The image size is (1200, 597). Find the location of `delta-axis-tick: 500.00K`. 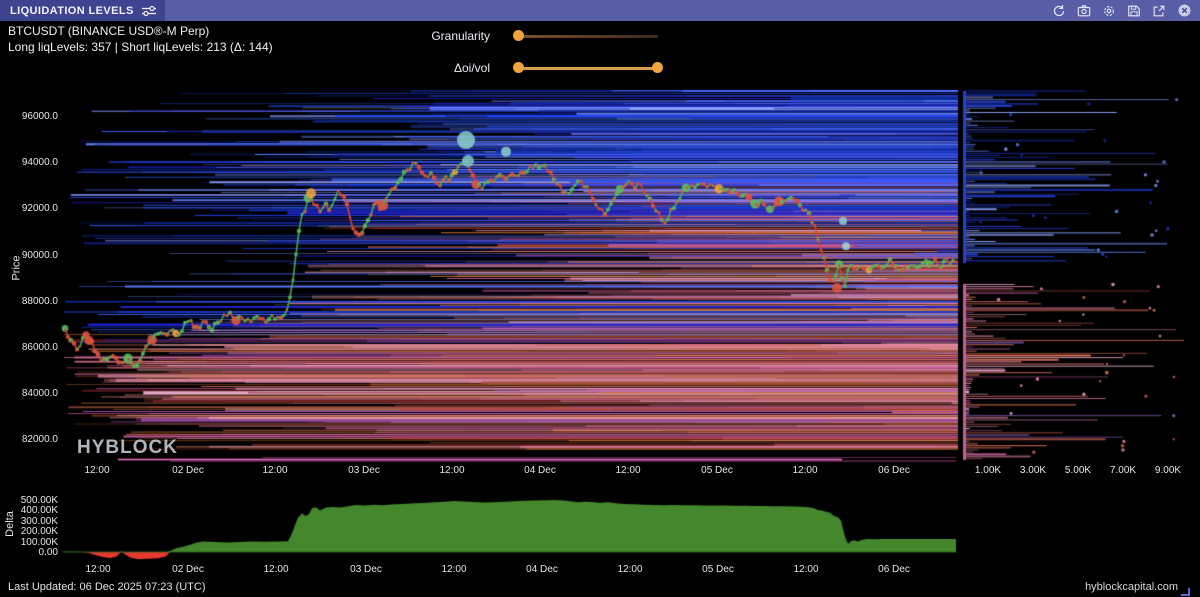

delta-axis-tick: 500.00K is located at coordinates (39, 500).